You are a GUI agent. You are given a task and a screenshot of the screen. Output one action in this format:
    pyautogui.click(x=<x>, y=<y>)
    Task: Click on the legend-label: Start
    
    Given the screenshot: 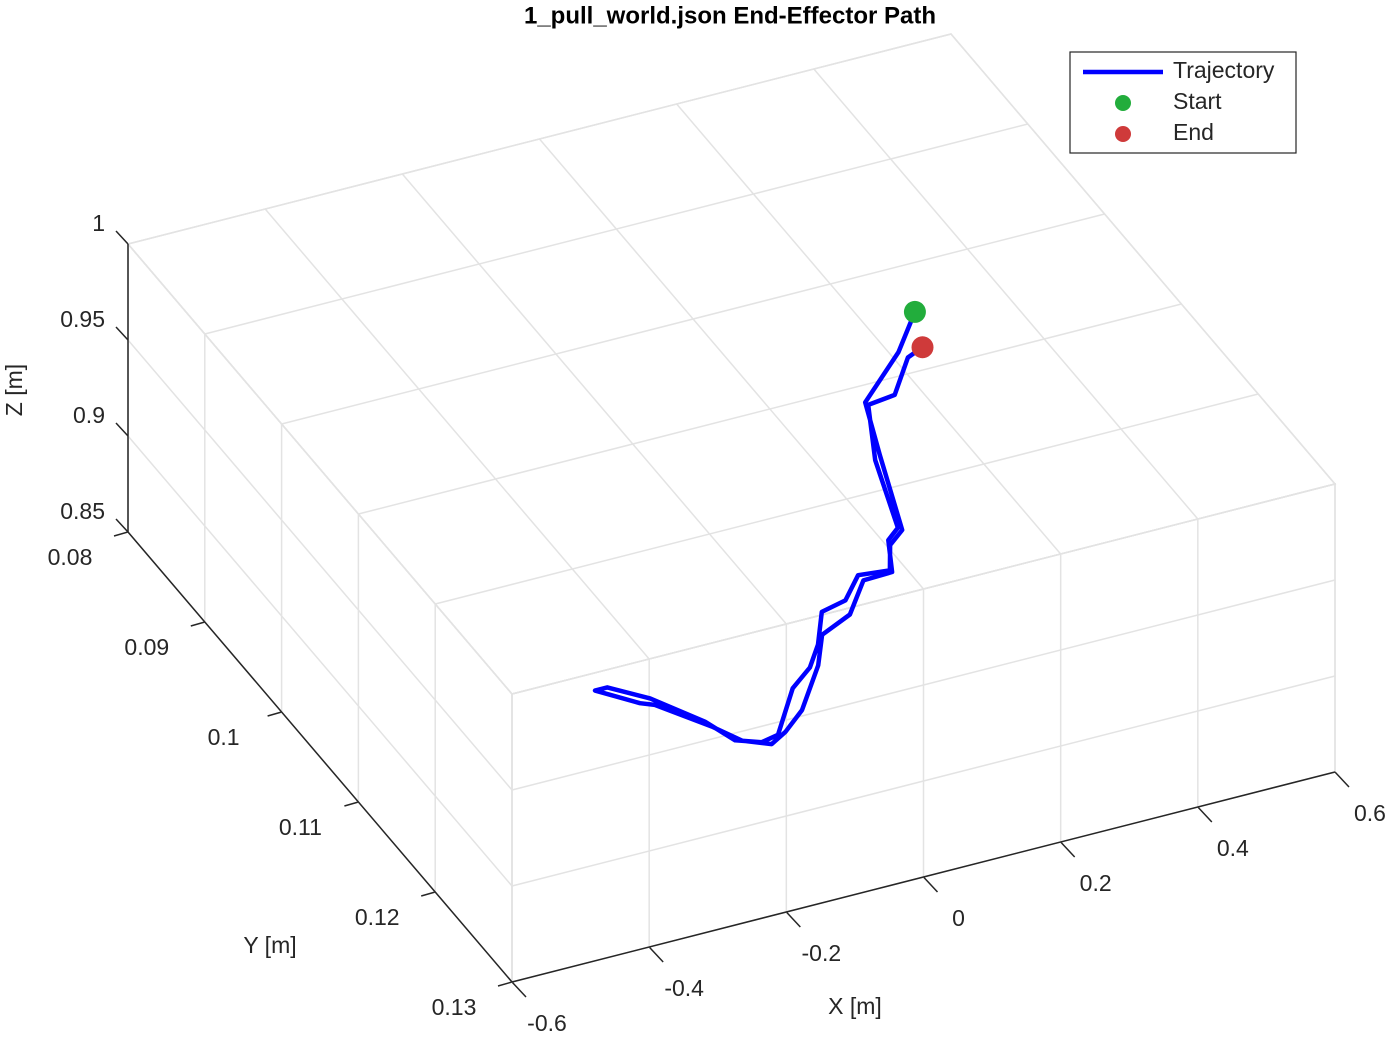 What is the action you would take?
    pyautogui.click(x=1197, y=101)
    